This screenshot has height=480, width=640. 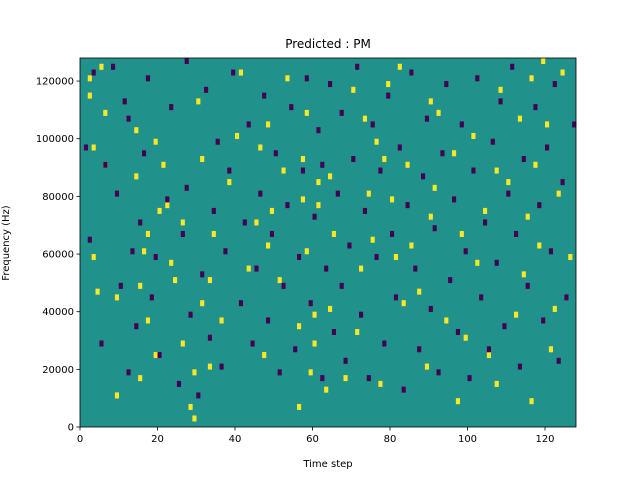 What do you see at coordinates (235, 439) in the screenshot?
I see `x-tick-label: 40` at bounding box center [235, 439].